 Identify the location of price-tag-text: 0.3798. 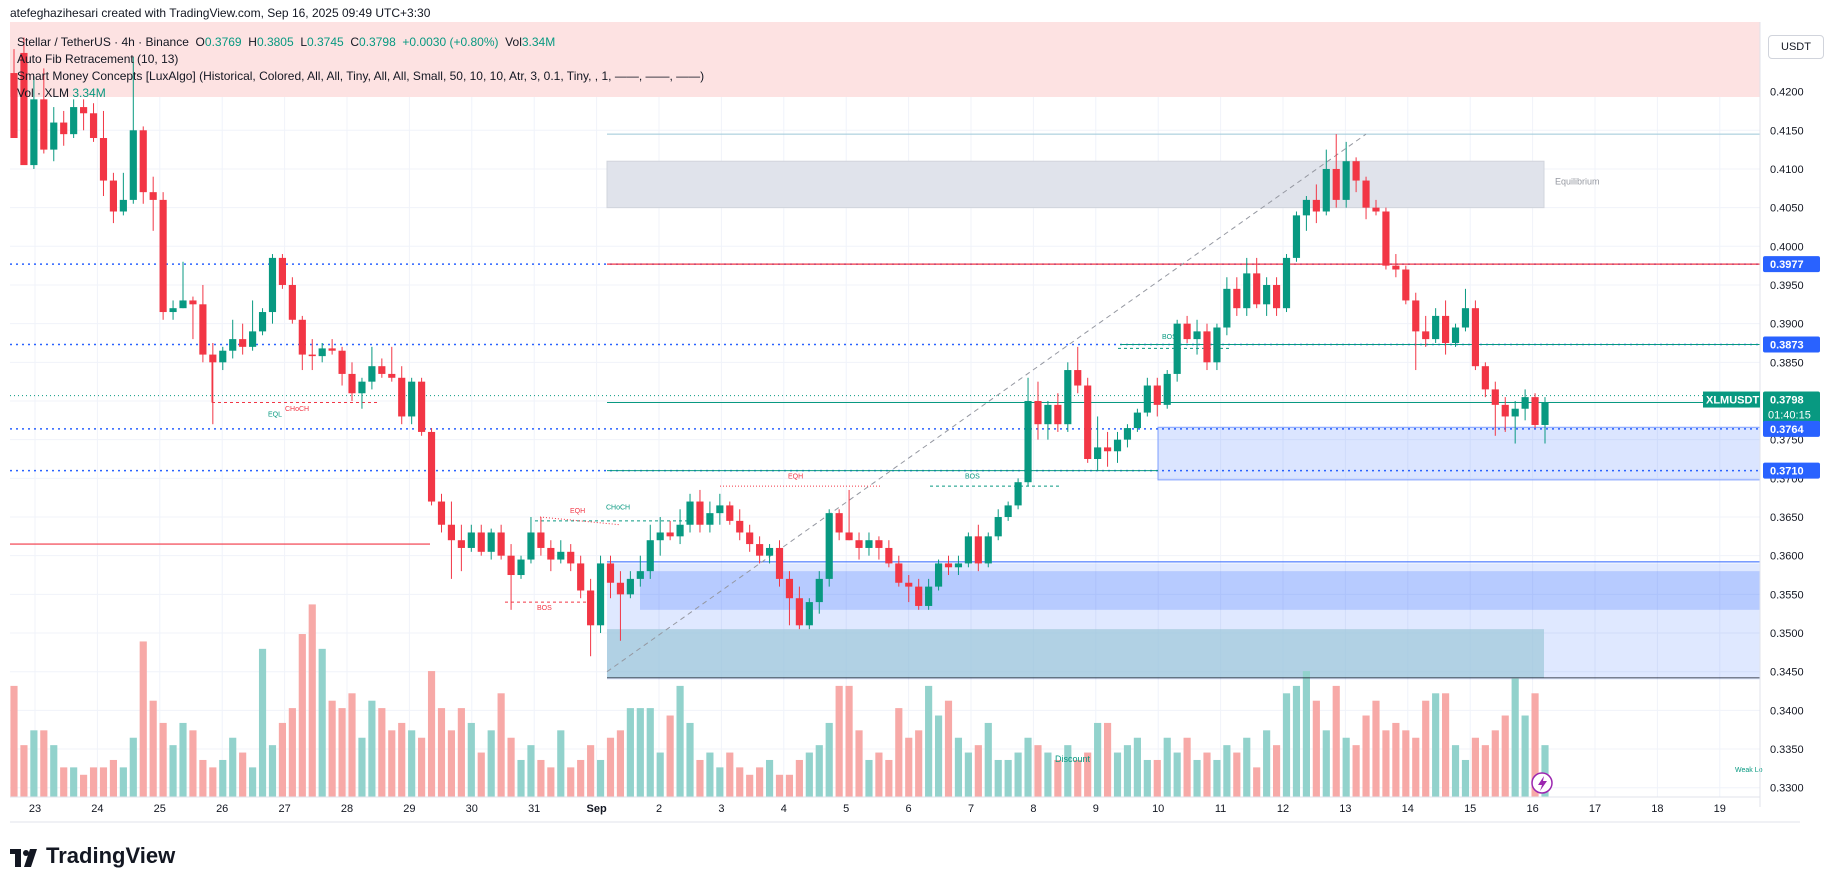
(1787, 401).